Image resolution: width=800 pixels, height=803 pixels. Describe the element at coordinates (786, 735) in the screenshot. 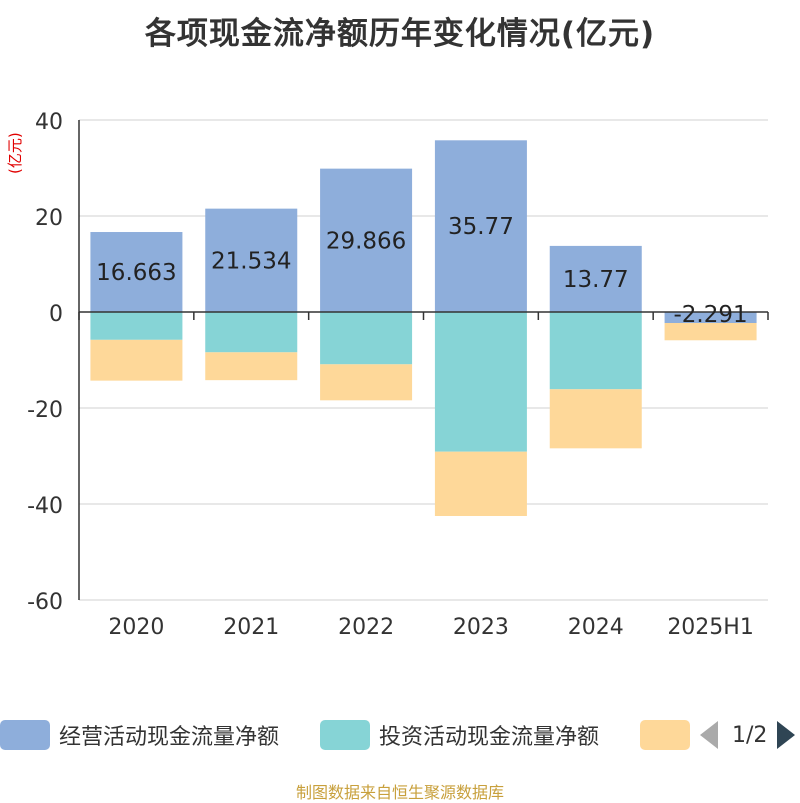

I see `legend-next-page-icon` at that location.